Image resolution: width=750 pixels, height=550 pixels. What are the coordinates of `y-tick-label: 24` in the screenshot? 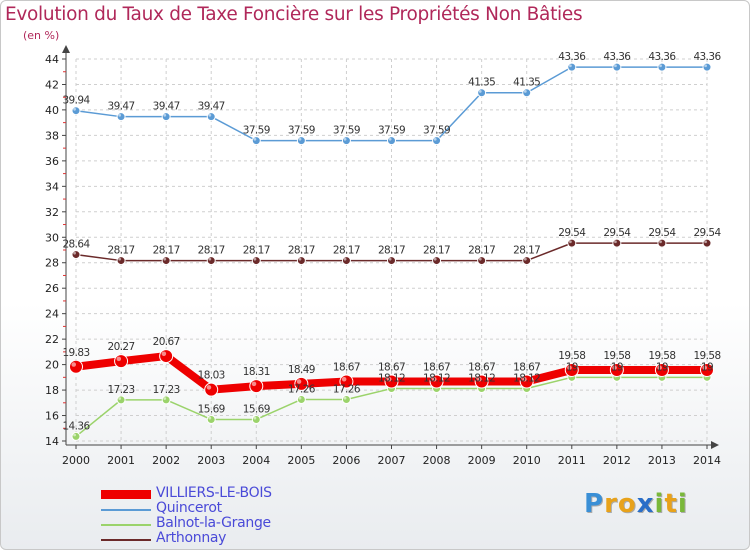 It's located at (52, 314).